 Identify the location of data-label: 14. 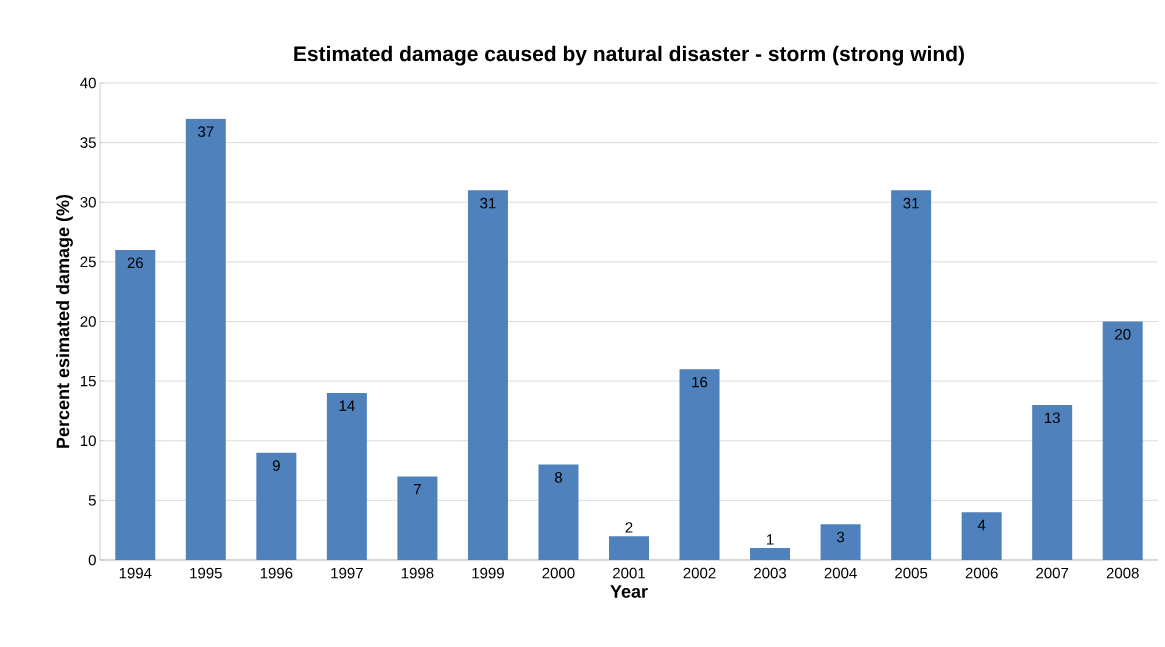
(347, 405).